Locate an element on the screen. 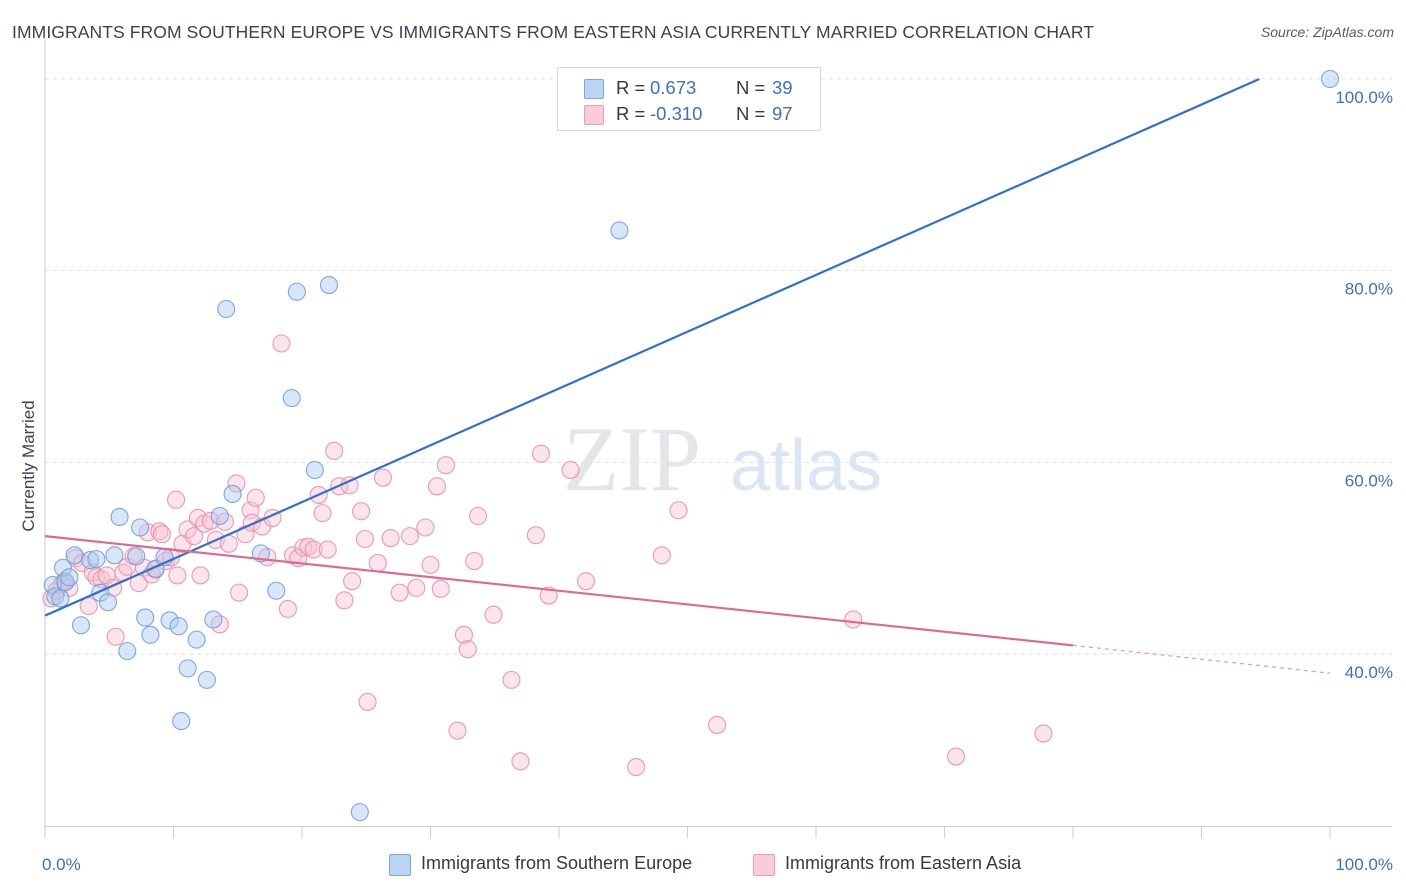  bottom-legend-swatch-pink is located at coordinates (764, 865).